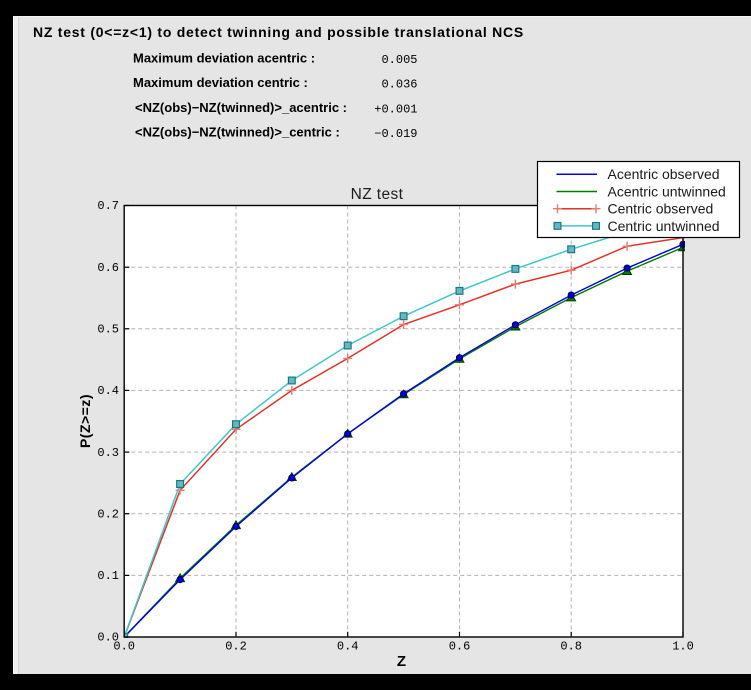  Describe the element at coordinates (220, 82) in the screenshot. I see `svg-text: Maximum deviation centric :` at that location.